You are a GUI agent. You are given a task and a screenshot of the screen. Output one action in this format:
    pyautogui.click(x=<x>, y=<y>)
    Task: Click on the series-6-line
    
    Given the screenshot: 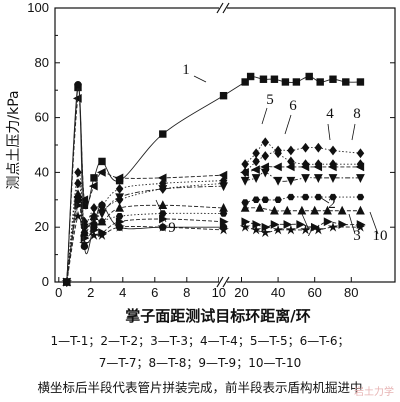 What is the action you would take?
    pyautogui.click(x=145, y=234)
    